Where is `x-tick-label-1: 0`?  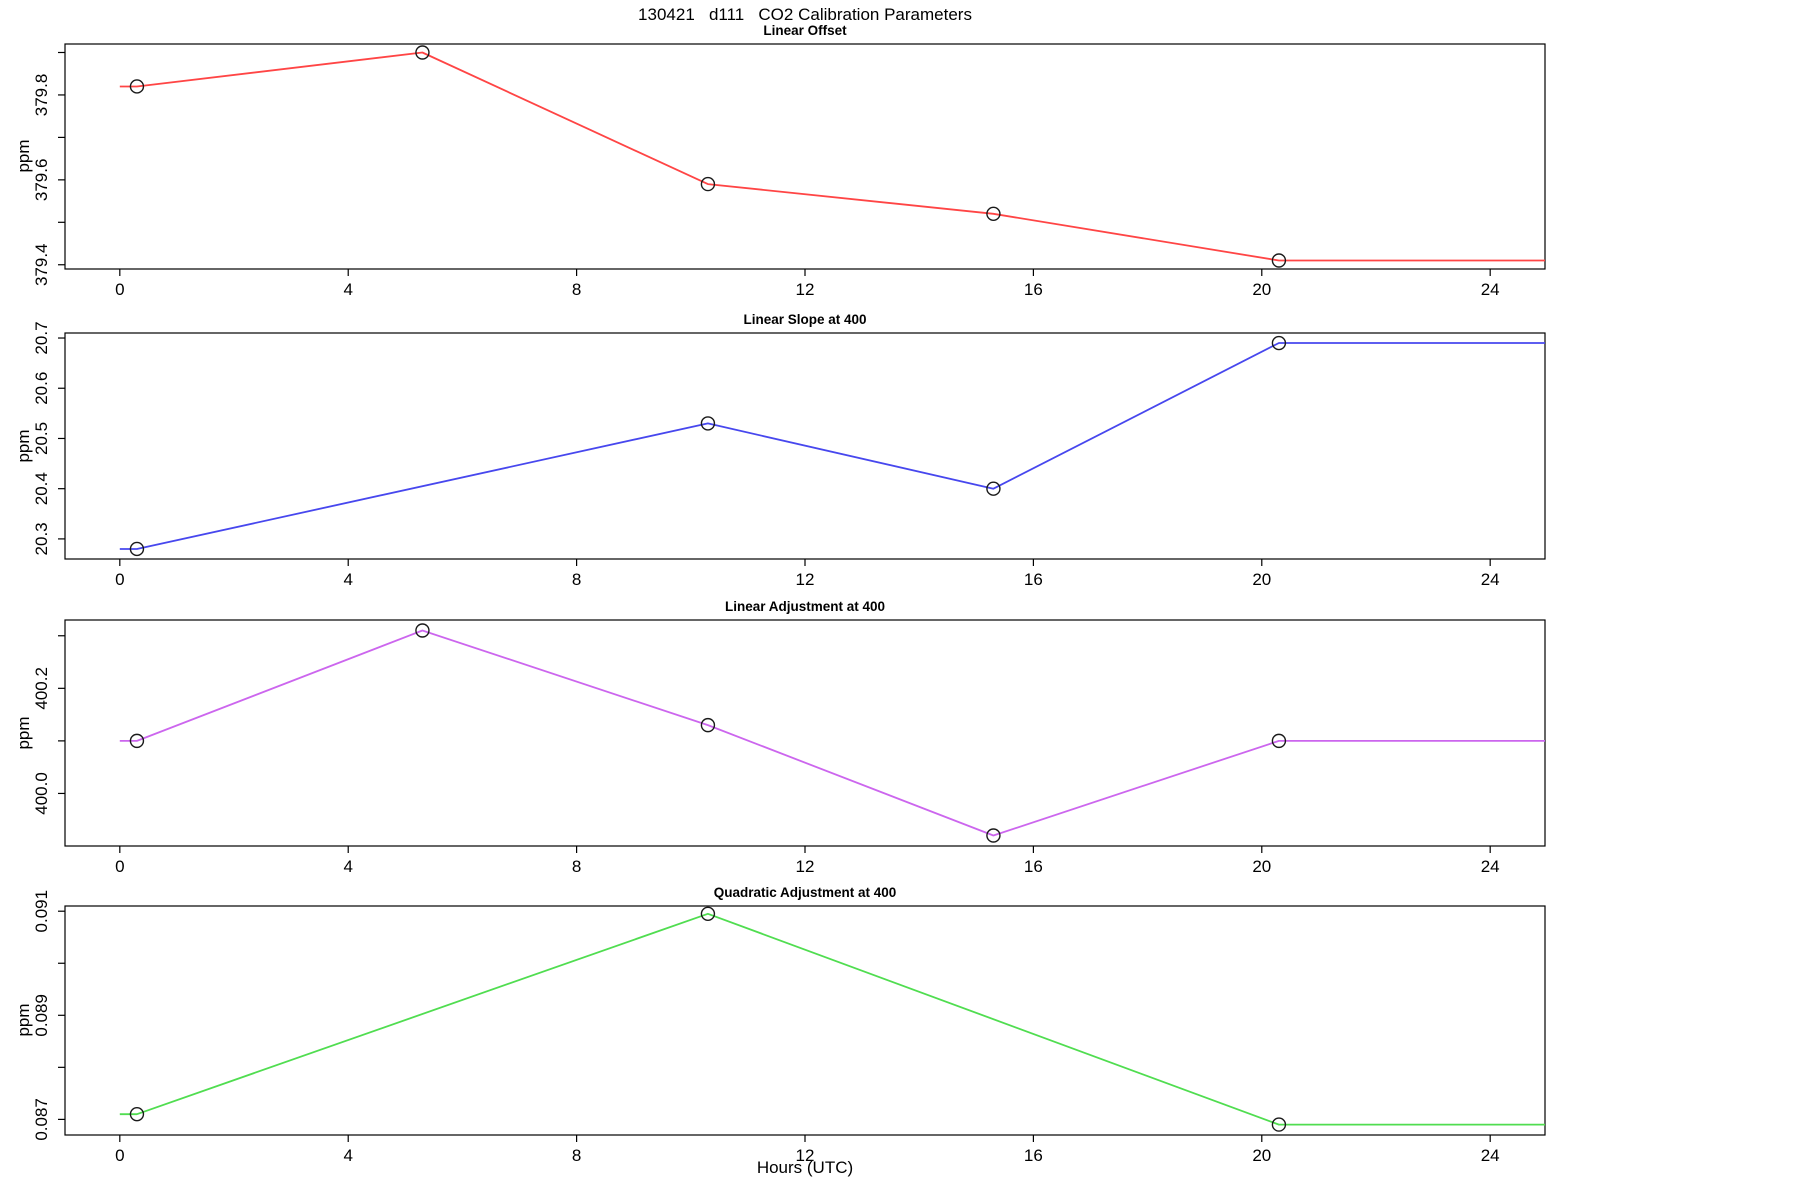 x-tick-label-1: 0 is located at coordinates (119, 579).